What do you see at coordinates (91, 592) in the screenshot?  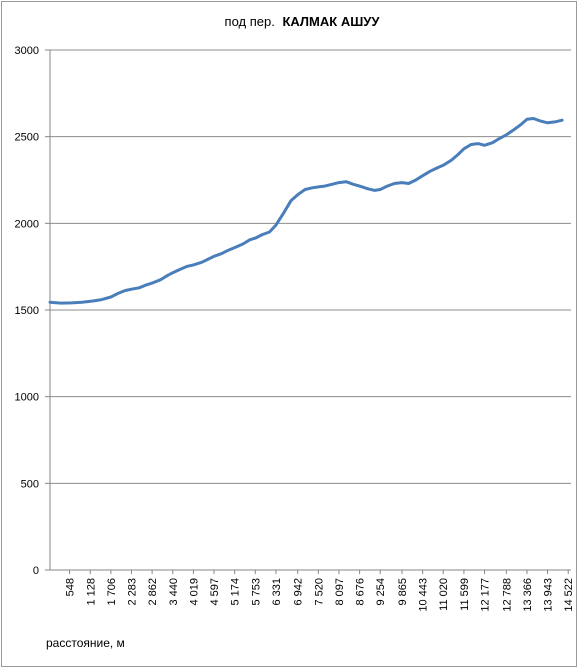 I see `x-tick-label: 1 128` at bounding box center [91, 592].